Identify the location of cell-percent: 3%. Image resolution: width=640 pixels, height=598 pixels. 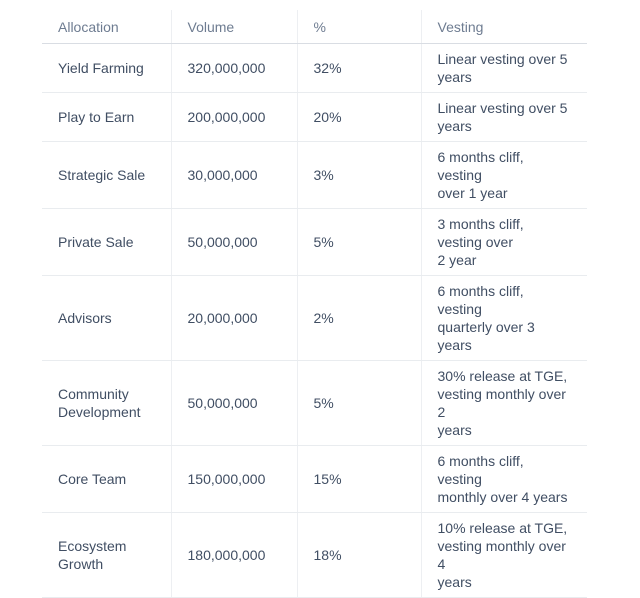
(358, 175).